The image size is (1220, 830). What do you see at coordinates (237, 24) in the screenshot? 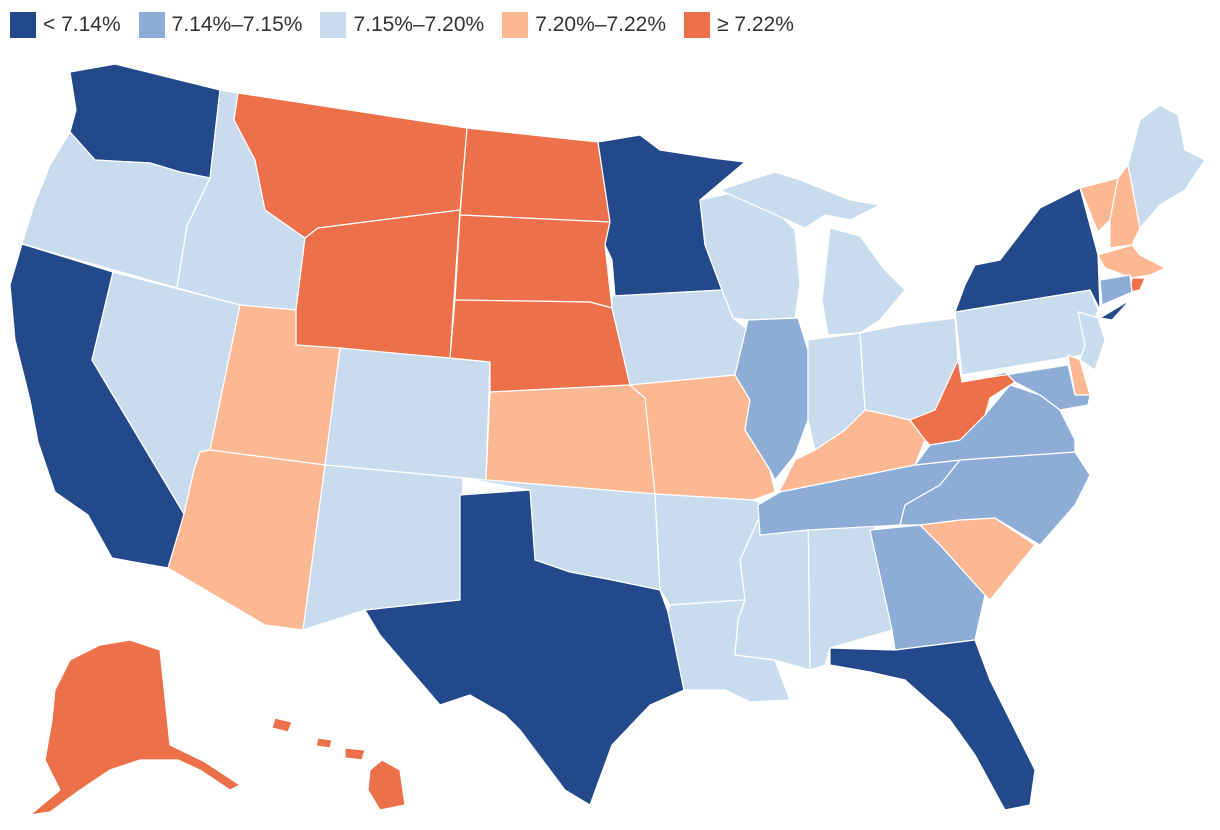
I see `legend-label: 7.14%–7.15%` at bounding box center [237, 24].